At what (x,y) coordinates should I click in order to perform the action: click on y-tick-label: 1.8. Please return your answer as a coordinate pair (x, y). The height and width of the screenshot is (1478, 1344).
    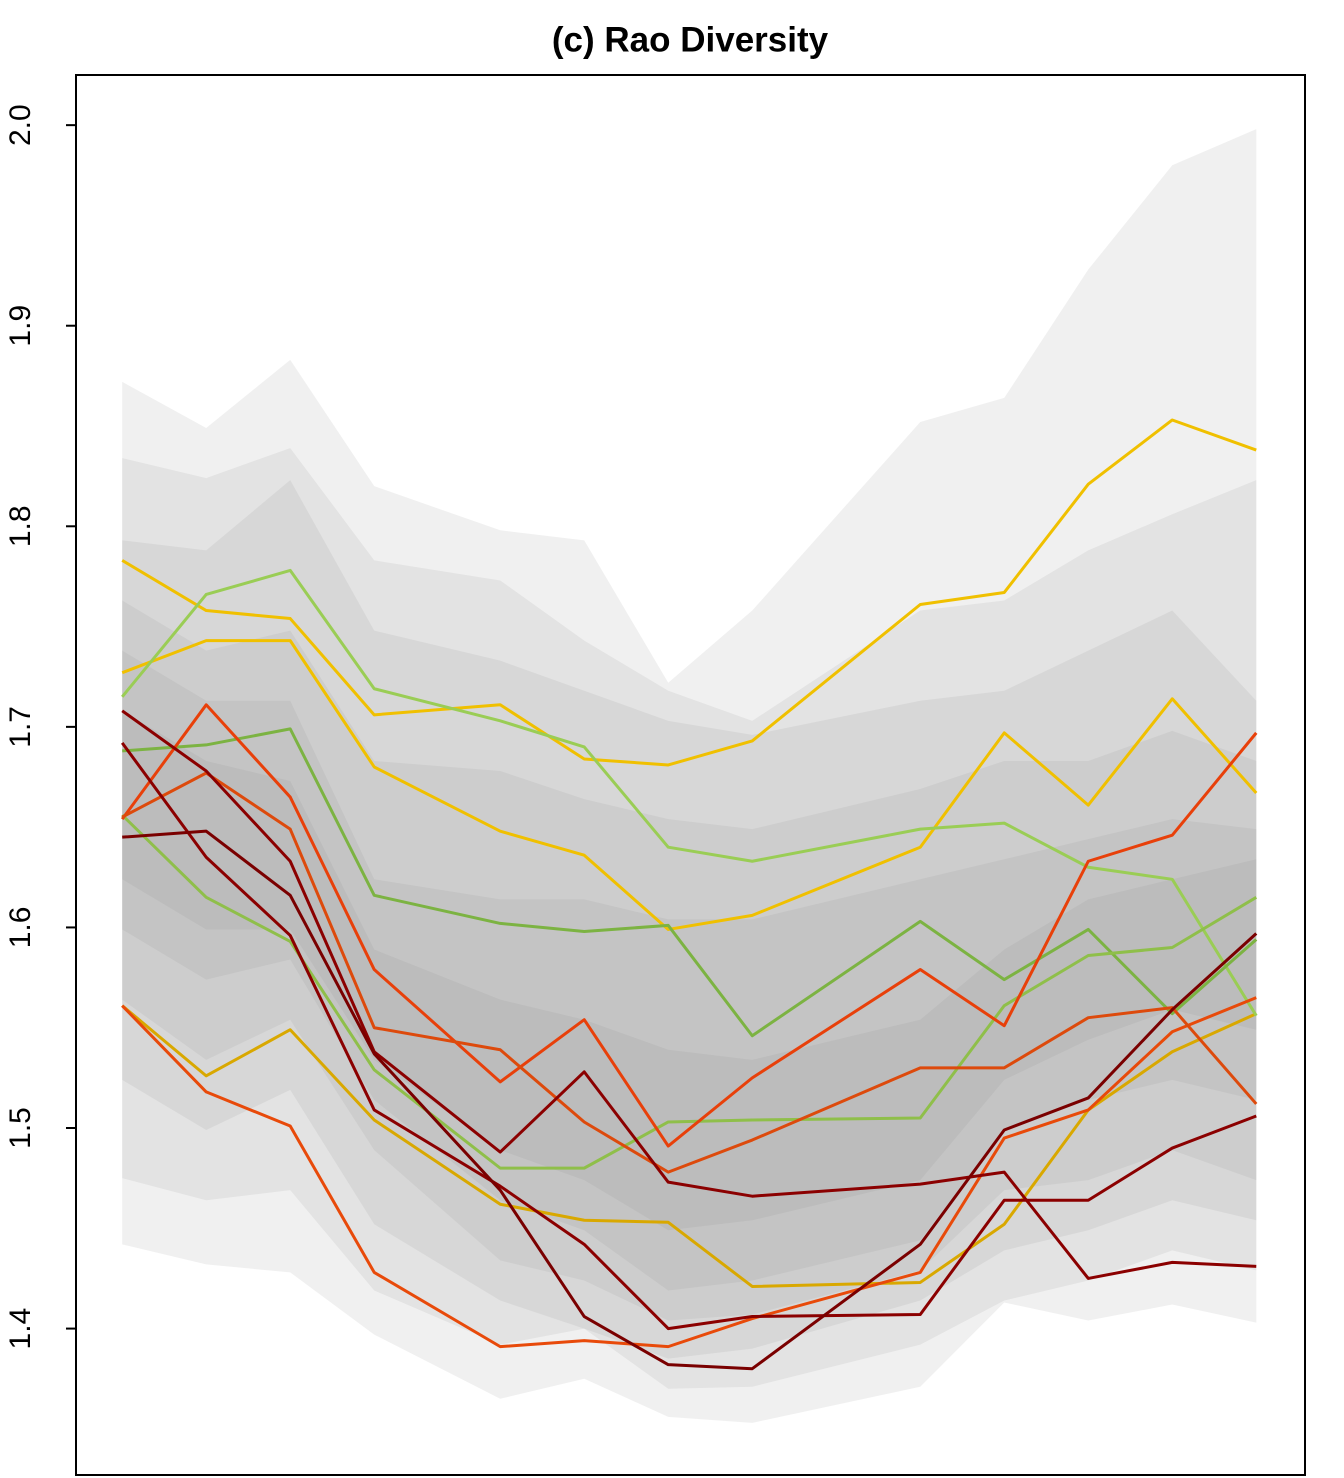
    Looking at the image, I should click on (20, 526).